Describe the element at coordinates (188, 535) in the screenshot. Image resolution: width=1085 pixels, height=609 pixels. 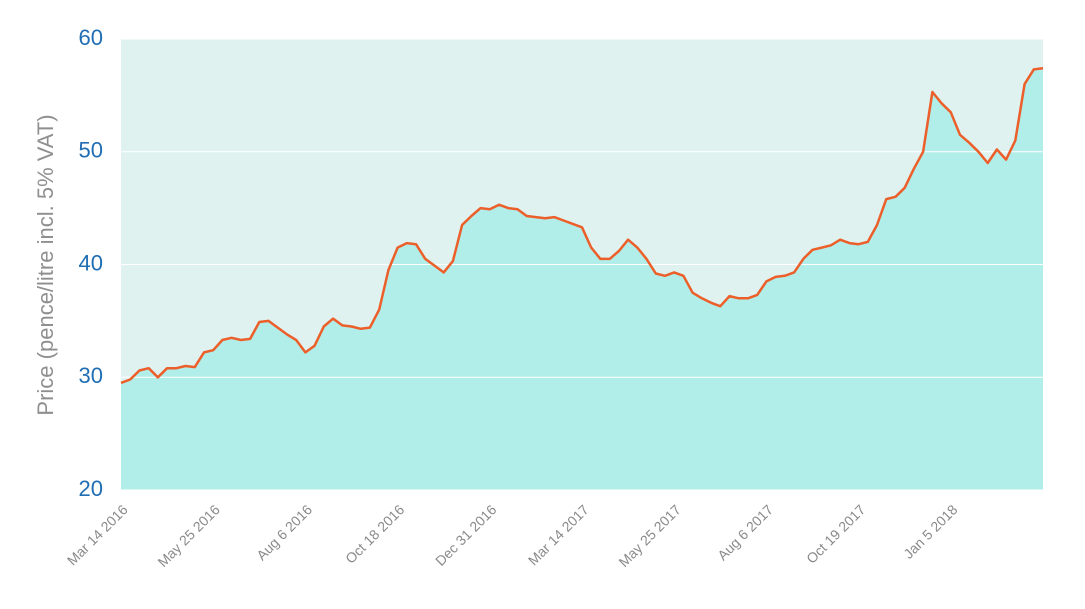
I see `x-tick-label: May 25 2016` at that location.